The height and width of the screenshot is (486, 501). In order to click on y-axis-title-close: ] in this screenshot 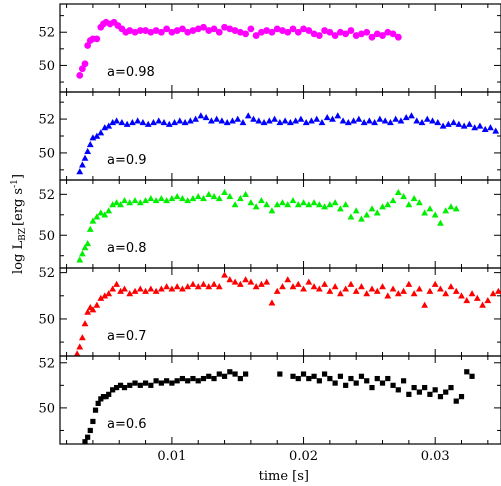, I will do `click(18, 176)`.